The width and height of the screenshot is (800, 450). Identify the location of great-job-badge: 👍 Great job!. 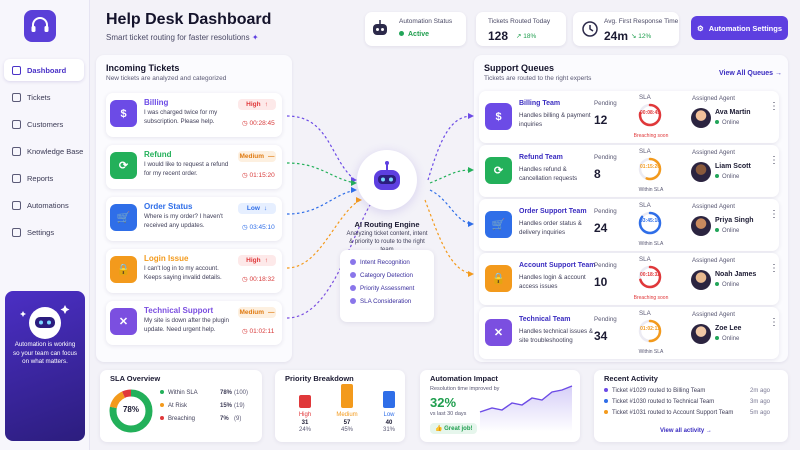
(454, 428).